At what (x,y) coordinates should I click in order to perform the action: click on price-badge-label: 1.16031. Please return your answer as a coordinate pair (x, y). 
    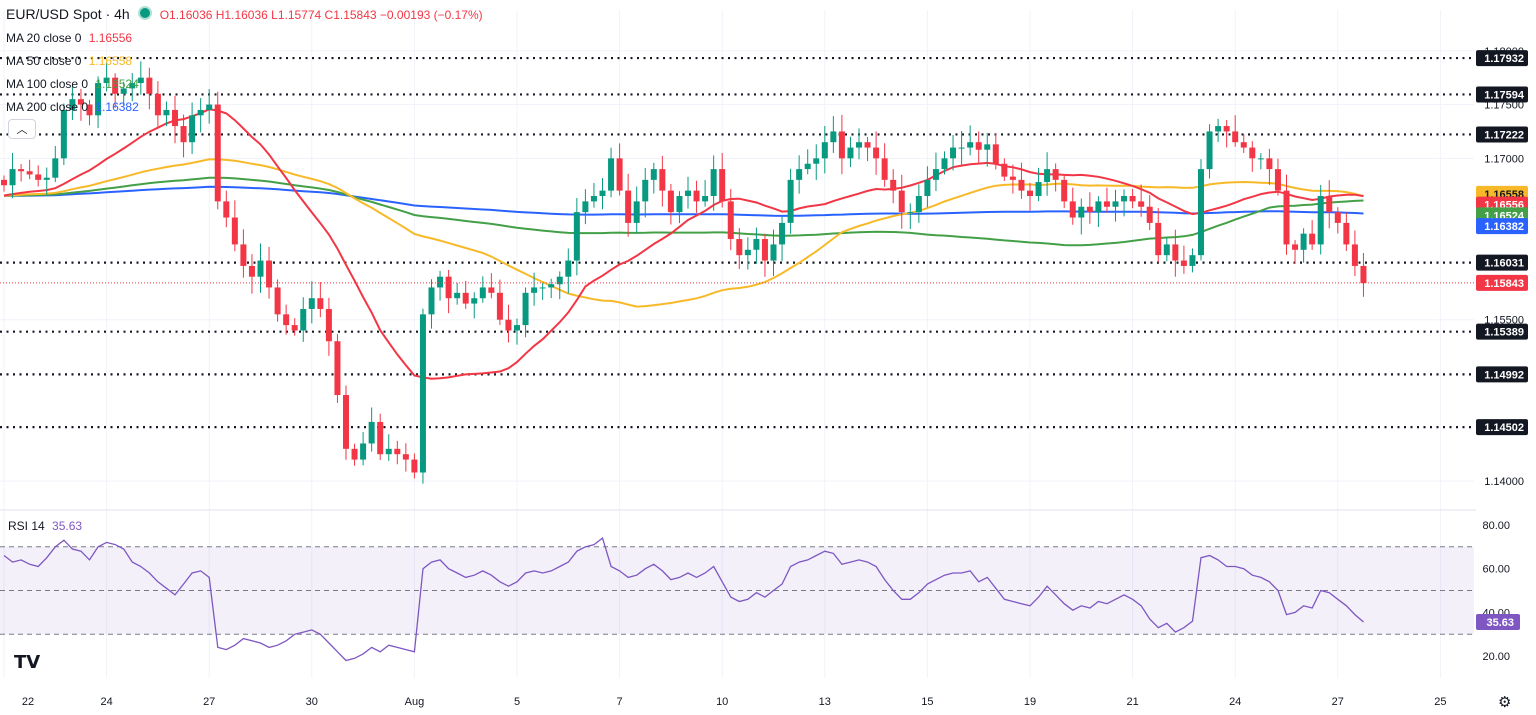
    Looking at the image, I should click on (1504, 264).